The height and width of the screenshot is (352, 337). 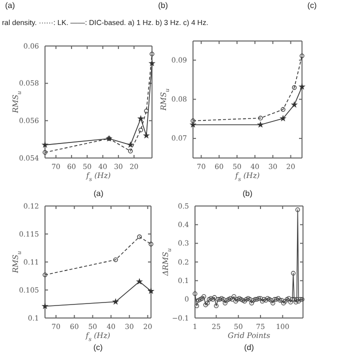 What do you see at coordinates (249, 347) in the screenshot?
I see `text: (d)` at bounding box center [249, 347].